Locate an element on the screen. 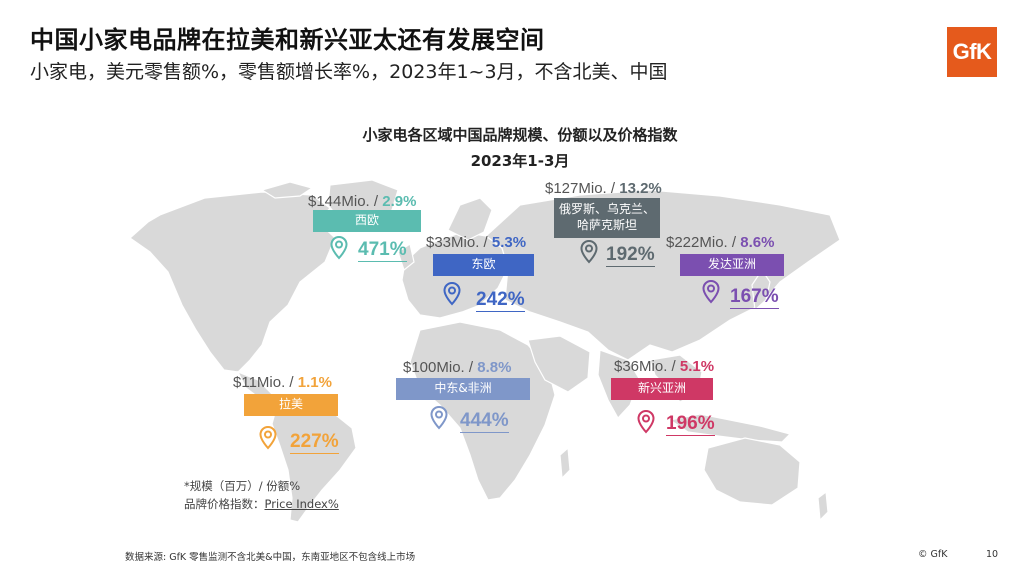 This screenshot has height=576, width=1024. region-share: 13.2% is located at coordinates (640, 188).